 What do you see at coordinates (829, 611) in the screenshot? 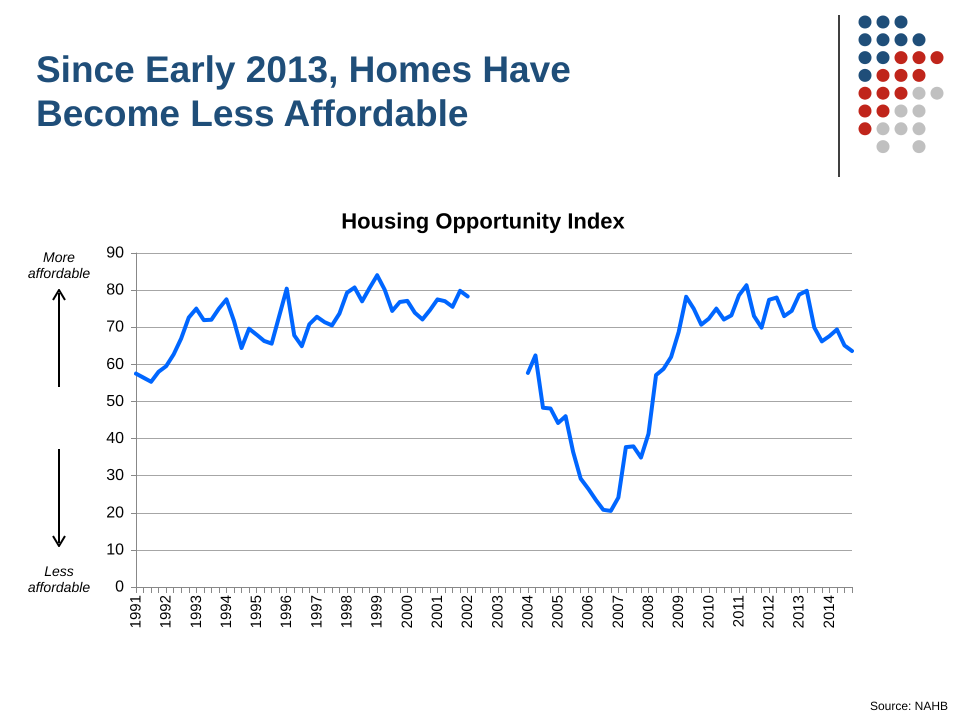
I see `x-tick-label: 2014` at bounding box center [829, 611].